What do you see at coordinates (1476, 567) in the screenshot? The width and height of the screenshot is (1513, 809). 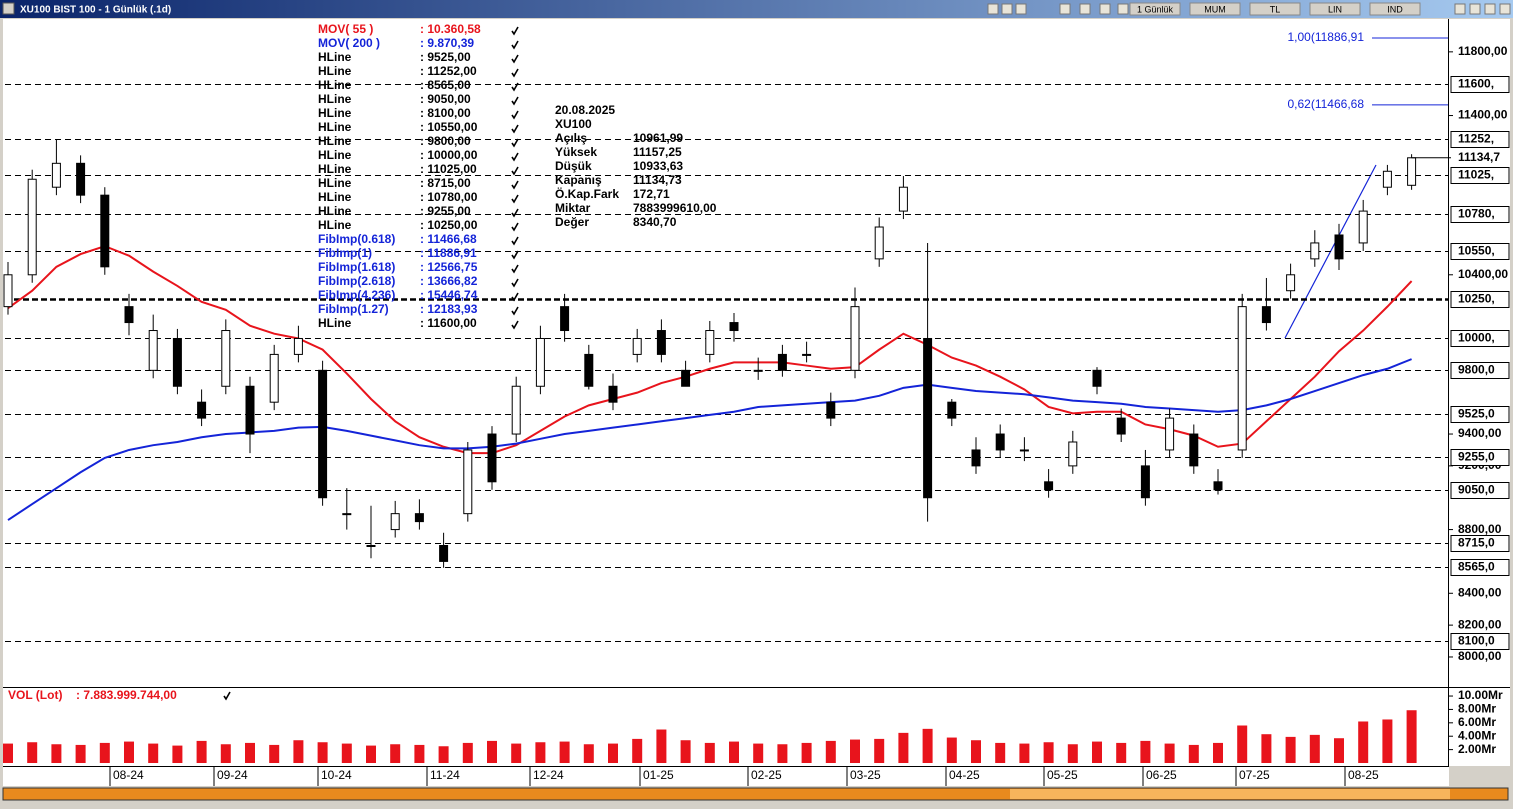 I see `h-line-label: 8565,0` at bounding box center [1476, 567].